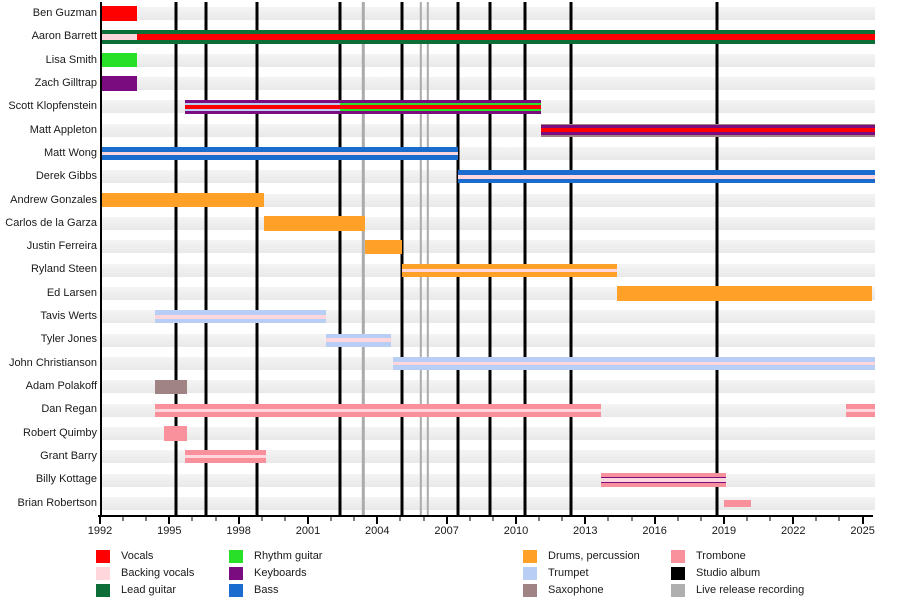  What do you see at coordinates (103, 573) in the screenshot?
I see `backing-vocals-swatch` at bounding box center [103, 573].